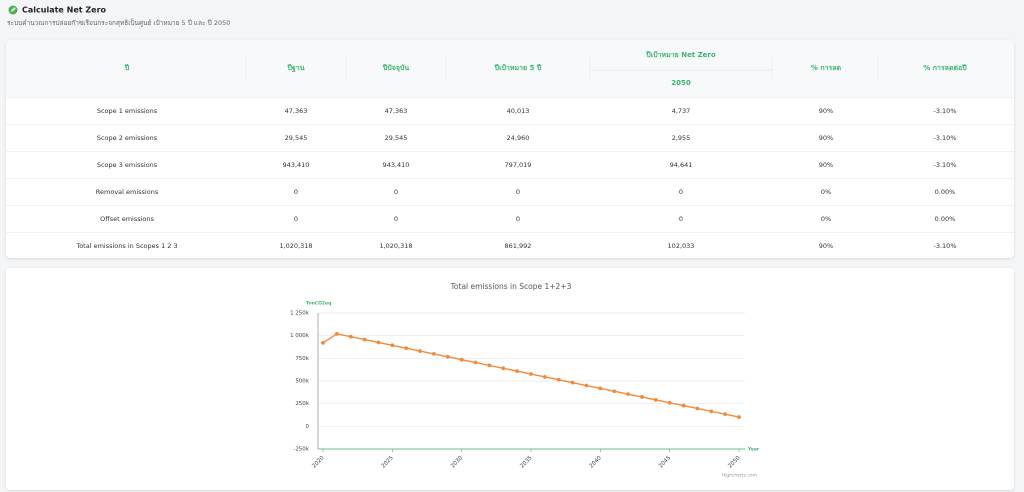 This screenshot has height=492, width=1024. I want to click on y-tick-label: 750k, so click(302, 359).